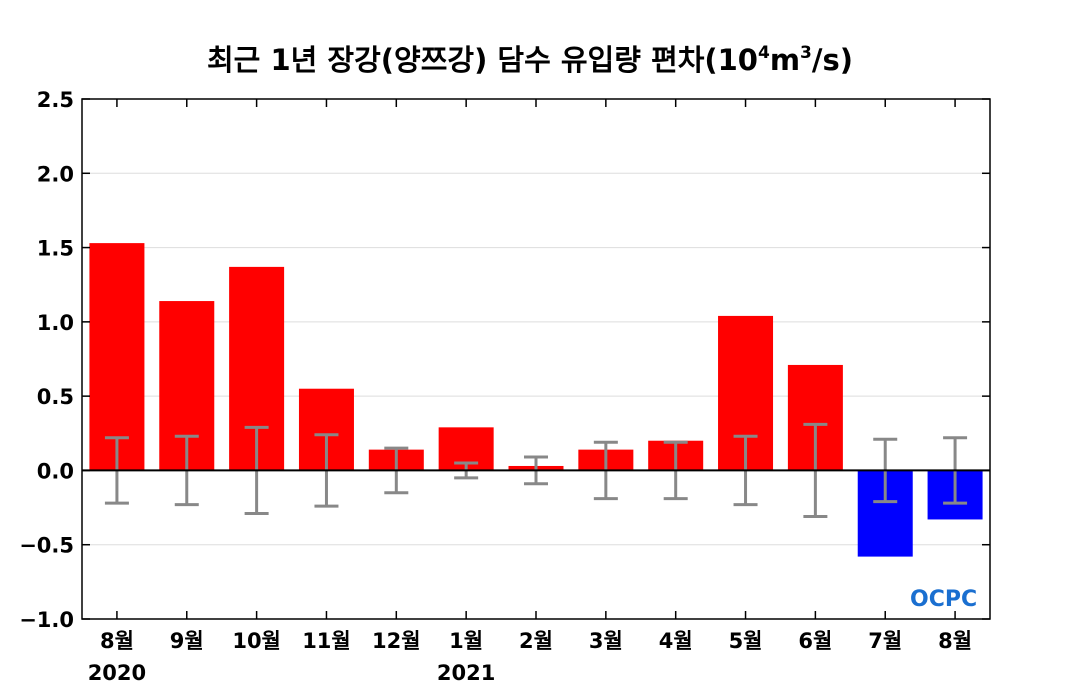  I want to click on x-tick-label: 7월, so click(885, 641).